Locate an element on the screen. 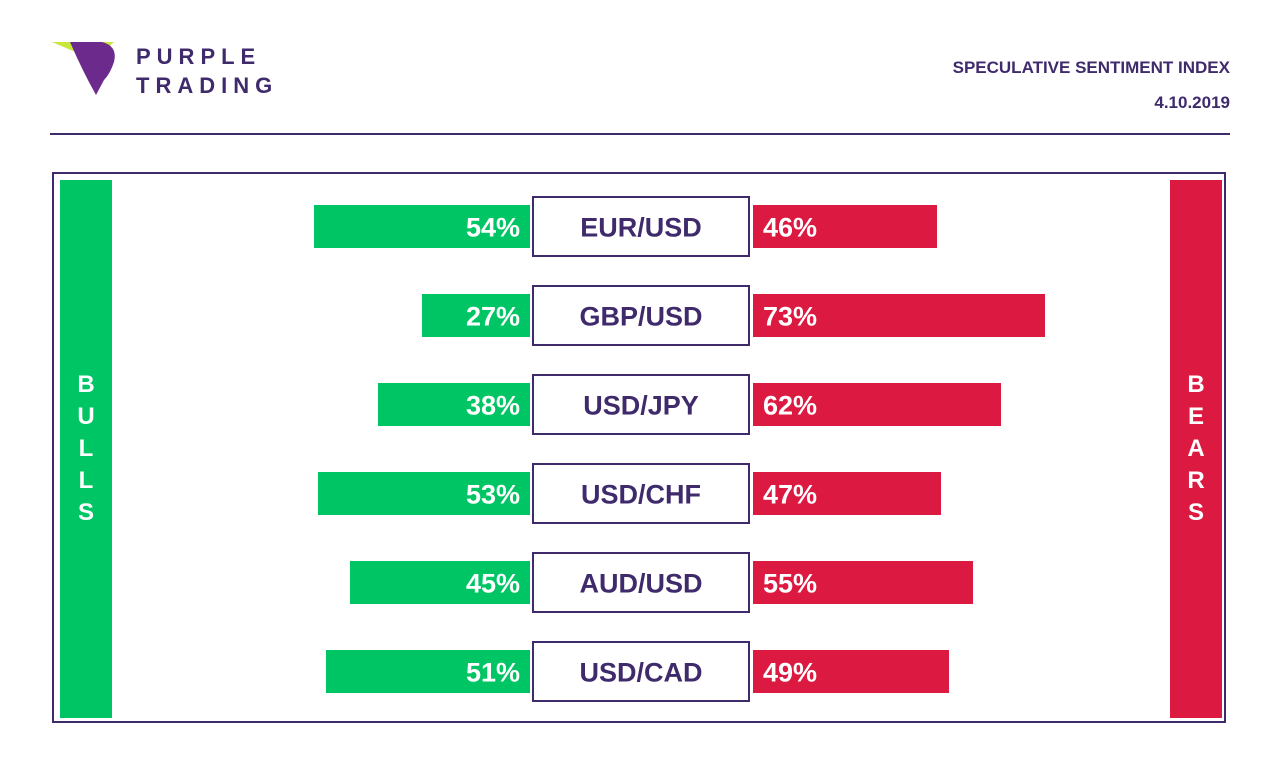 The image size is (1280, 780). bear-percent-label: 47% is located at coordinates (790, 495).